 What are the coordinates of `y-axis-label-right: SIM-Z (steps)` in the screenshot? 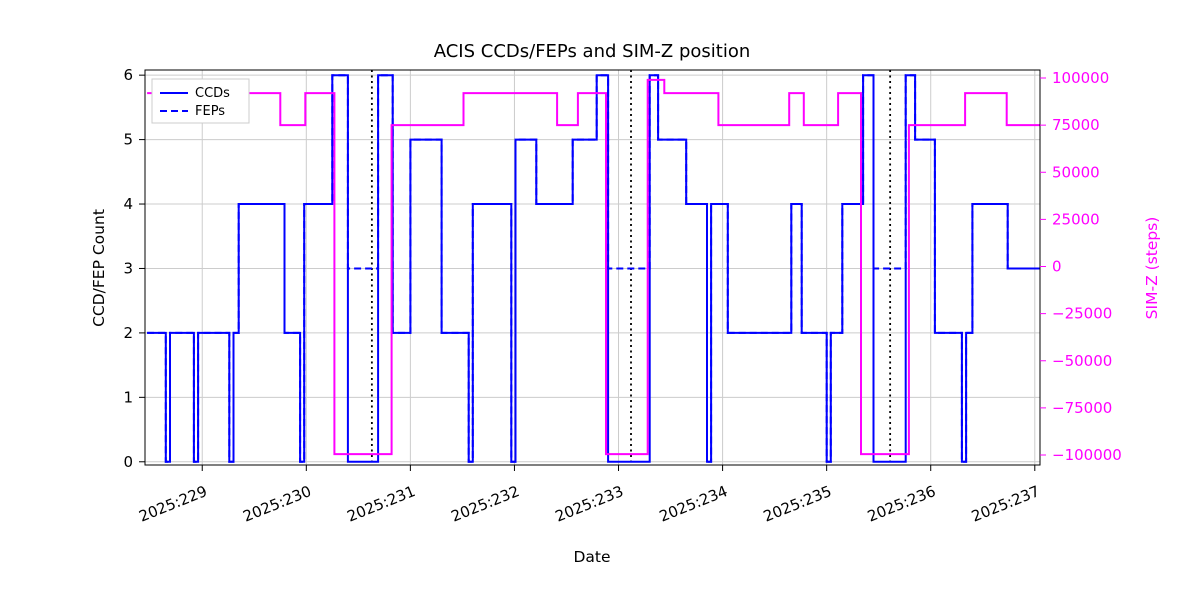 It's located at (1152, 268).